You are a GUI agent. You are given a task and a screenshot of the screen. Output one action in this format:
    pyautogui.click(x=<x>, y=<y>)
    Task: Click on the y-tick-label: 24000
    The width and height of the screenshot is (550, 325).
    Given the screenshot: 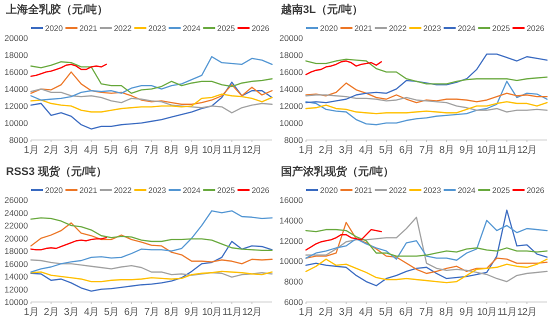 What is the action you would take?
    pyautogui.click(x=16, y=213)
    